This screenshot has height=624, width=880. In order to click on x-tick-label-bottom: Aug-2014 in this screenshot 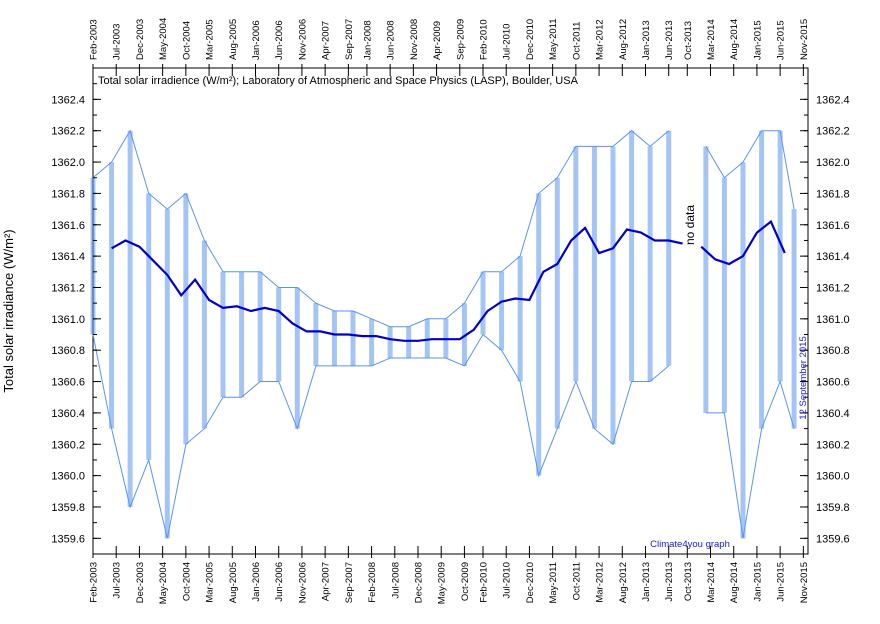, I will do `click(734, 582)`.